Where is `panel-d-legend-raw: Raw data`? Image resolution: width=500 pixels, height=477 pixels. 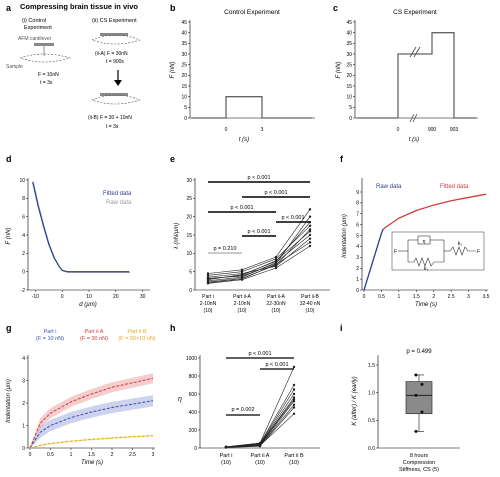 panel-d-legend-raw: Raw data is located at coordinates (119, 203).